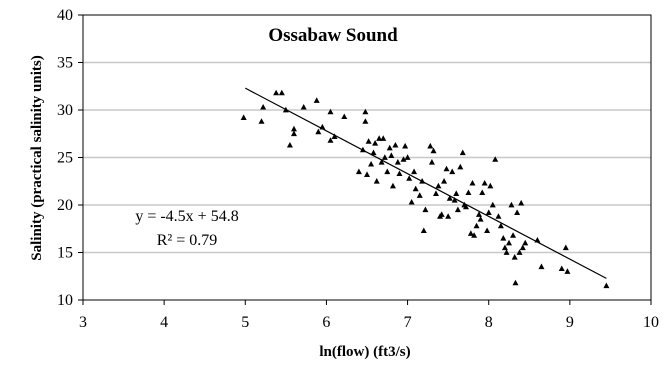 Image resolution: width=669 pixels, height=365 pixels. Describe the element at coordinates (326, 322) in the screenshot. I see `x-tick-label: 6` at that location.